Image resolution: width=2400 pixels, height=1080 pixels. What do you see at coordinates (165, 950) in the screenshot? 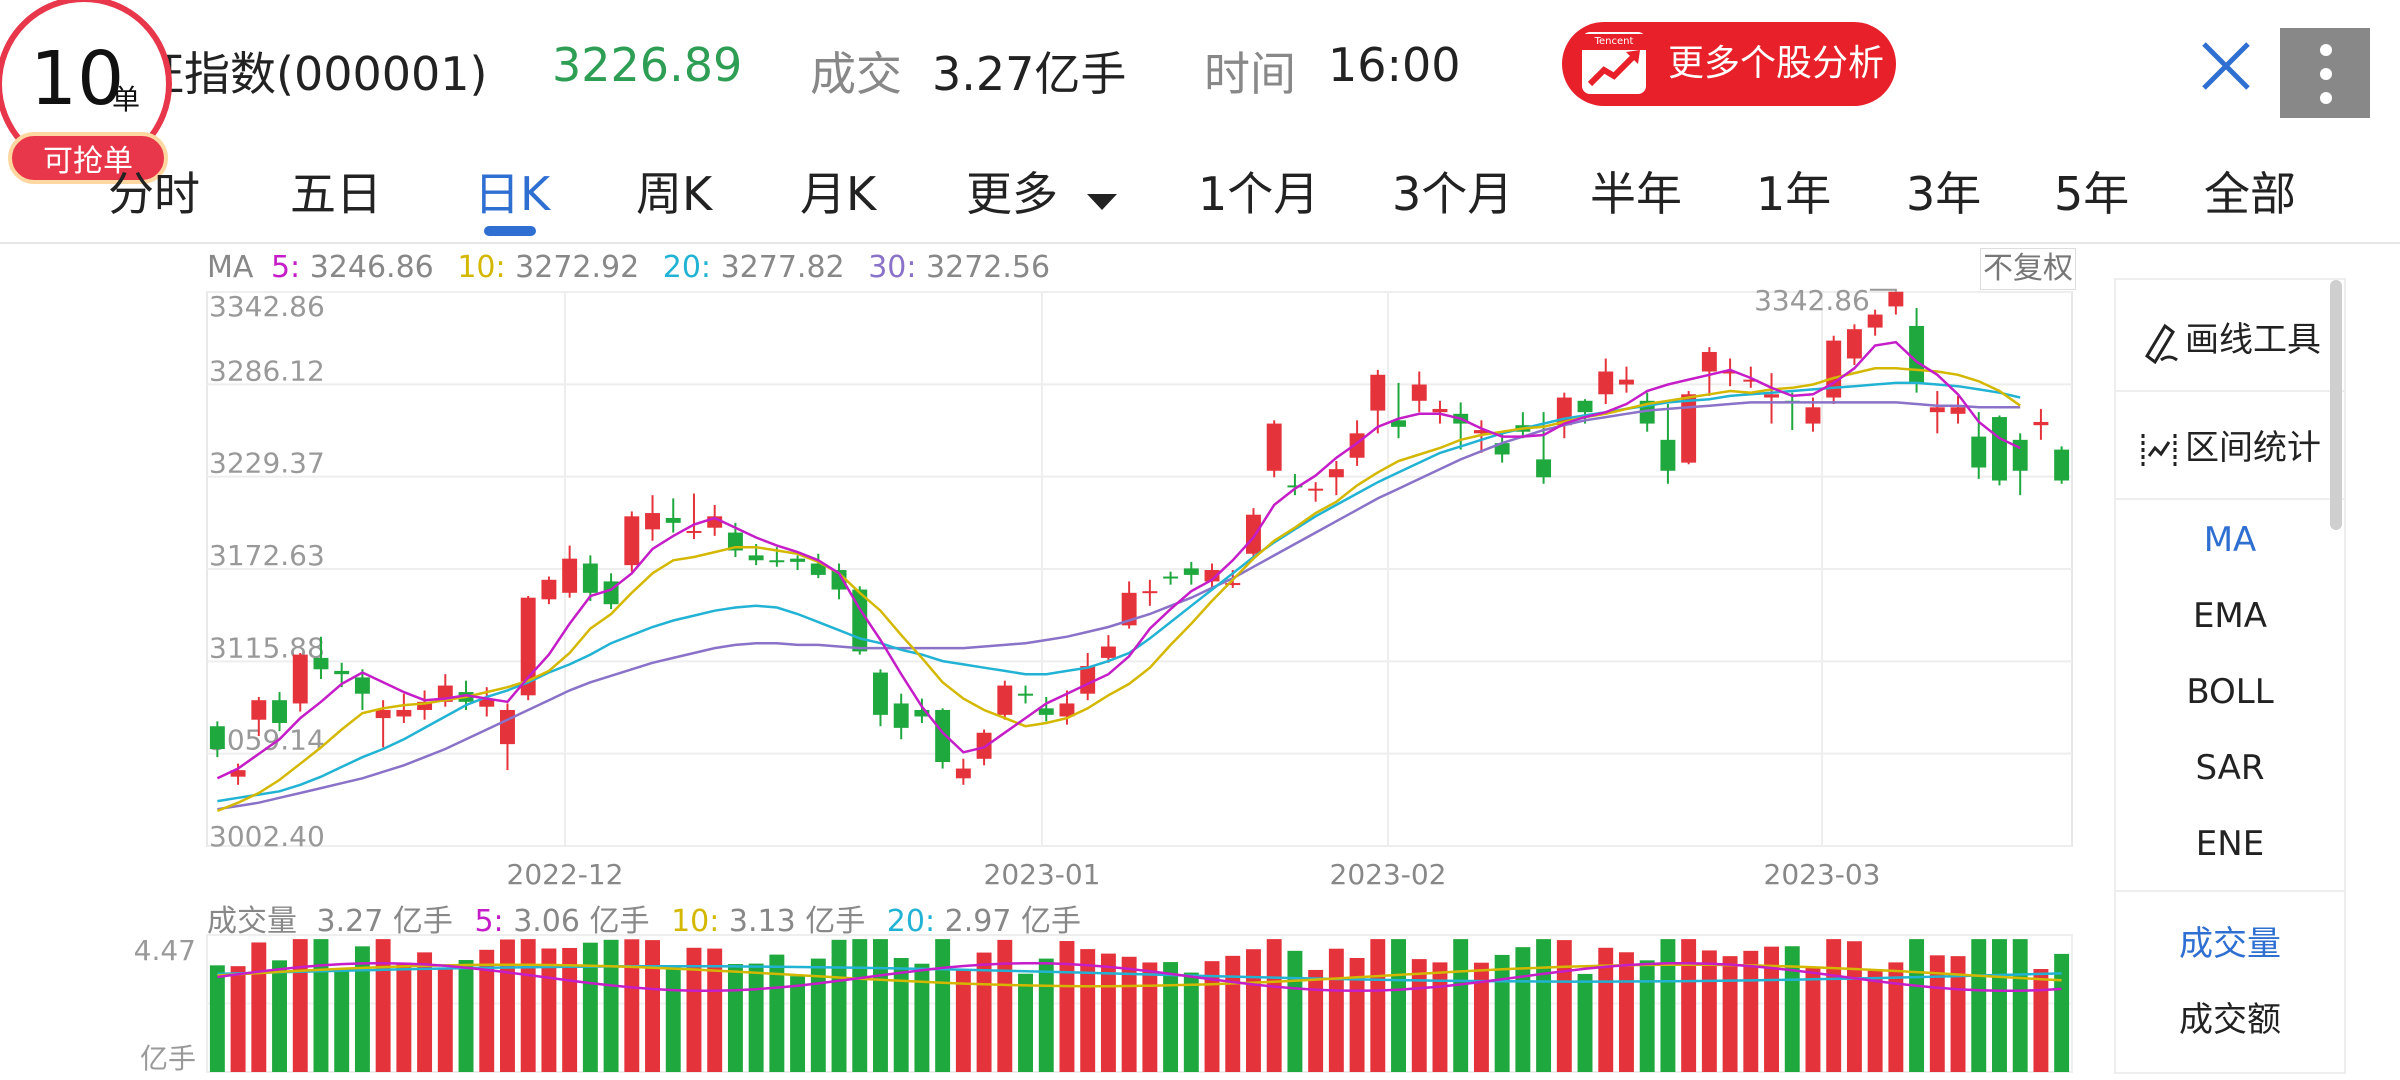
I see `volume-axis-top: 4.47` at bounding box center [165, 950].